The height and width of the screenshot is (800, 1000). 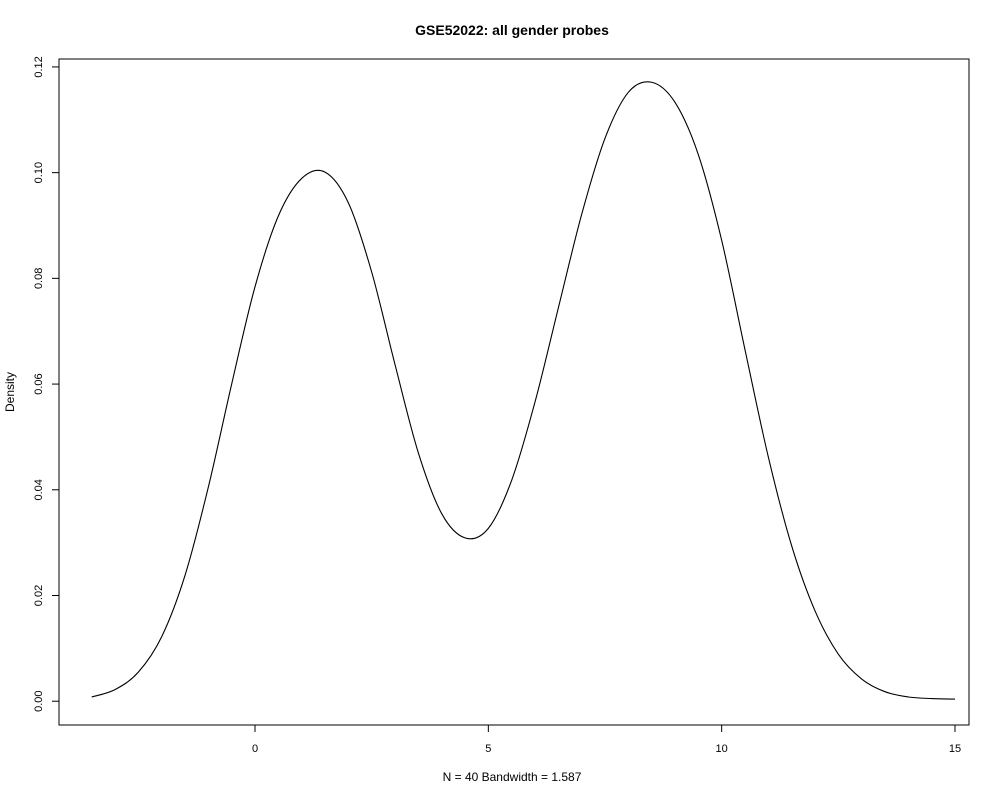 I want to click on x-tick-label: 5, so click(x=488, y=749).